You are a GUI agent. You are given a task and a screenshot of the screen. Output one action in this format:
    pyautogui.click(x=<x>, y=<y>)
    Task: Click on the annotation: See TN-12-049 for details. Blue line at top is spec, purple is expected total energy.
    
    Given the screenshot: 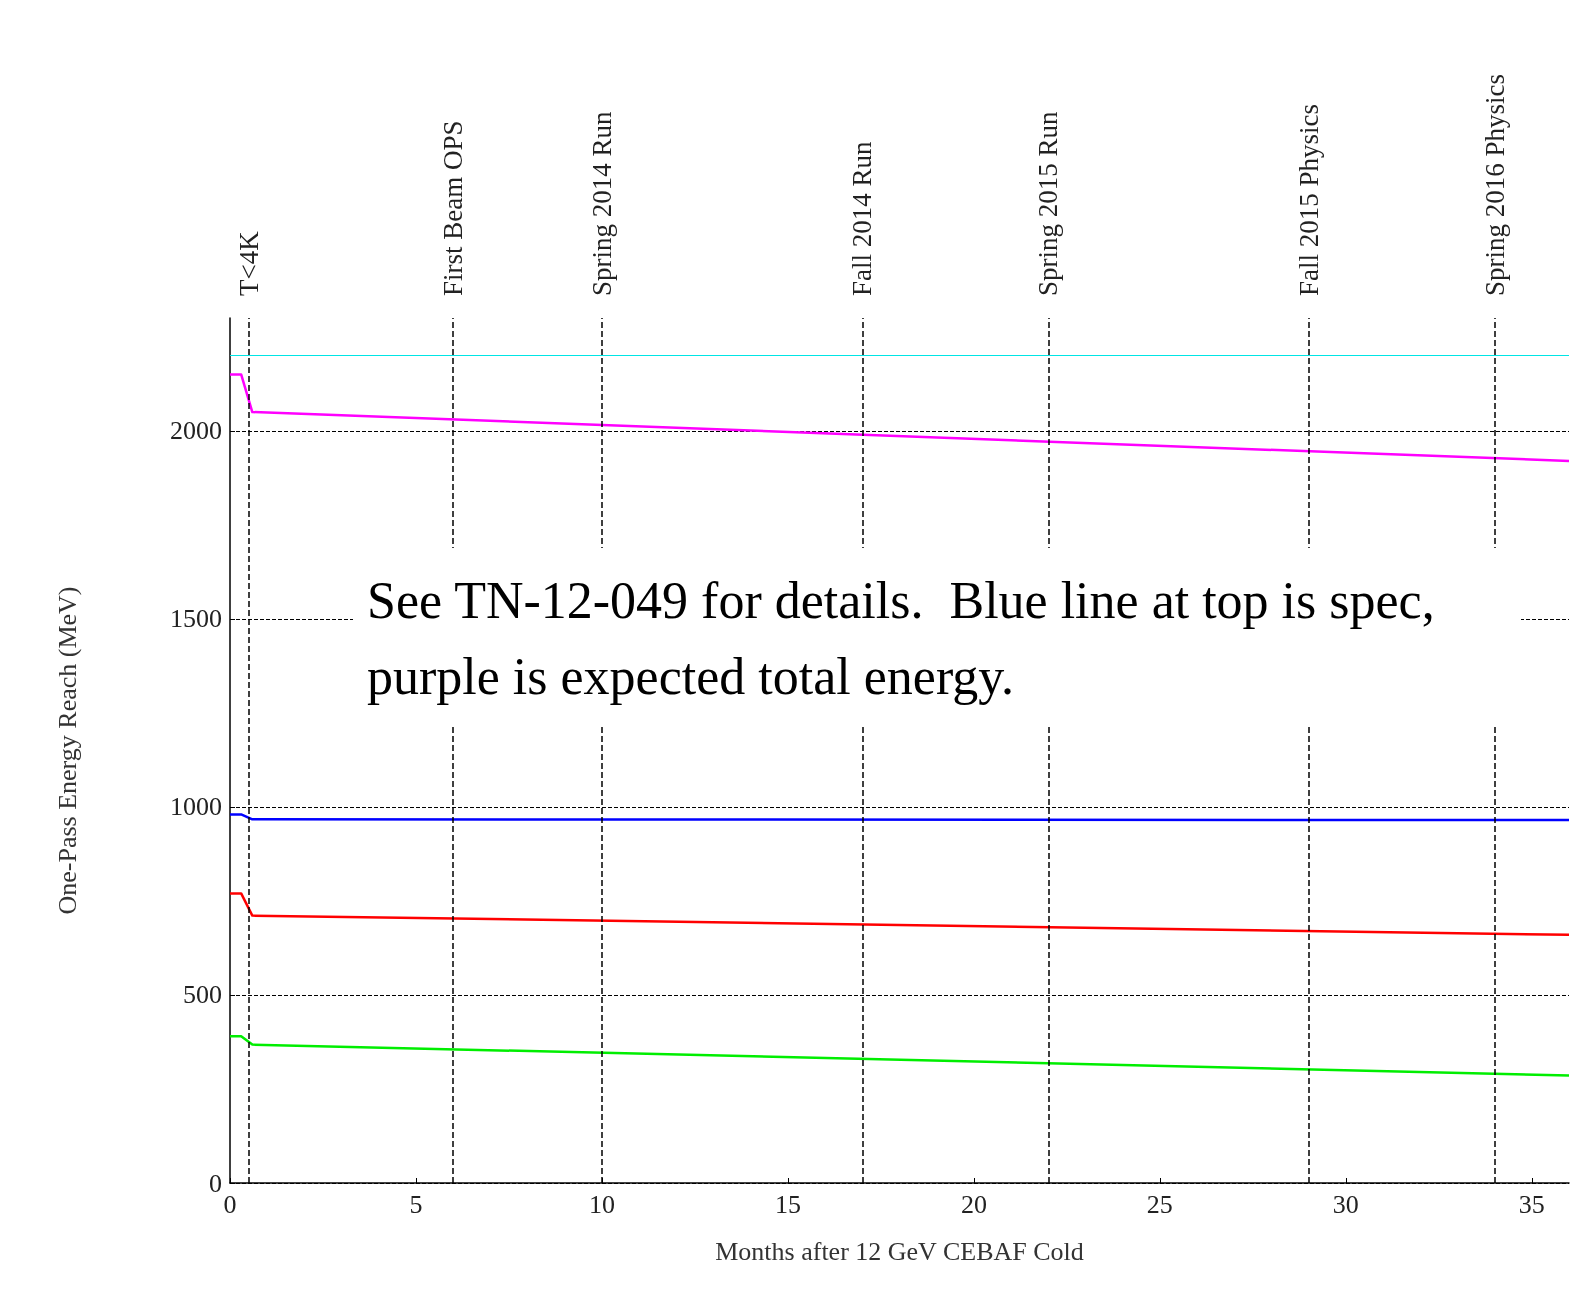 What is the action you would take?
    pyautogui.click(x=907, y=638)
    